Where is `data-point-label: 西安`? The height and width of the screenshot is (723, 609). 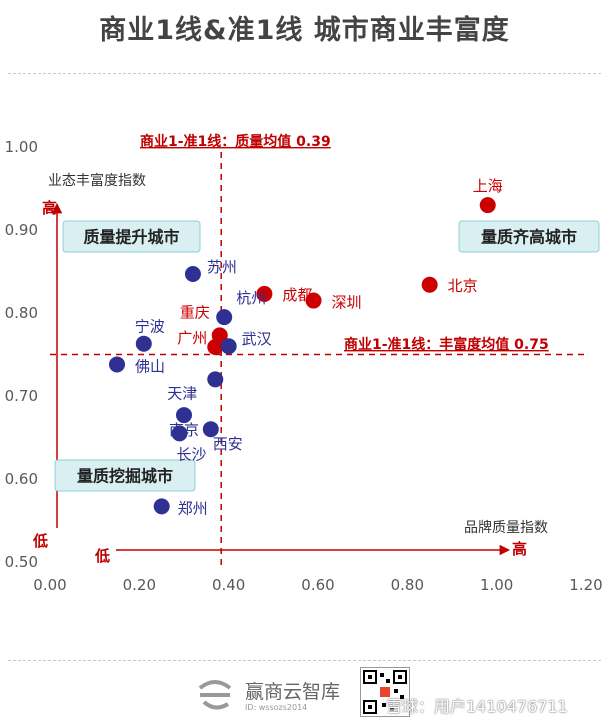
data-point-label: 西安 is located at coordinates (228, 444).